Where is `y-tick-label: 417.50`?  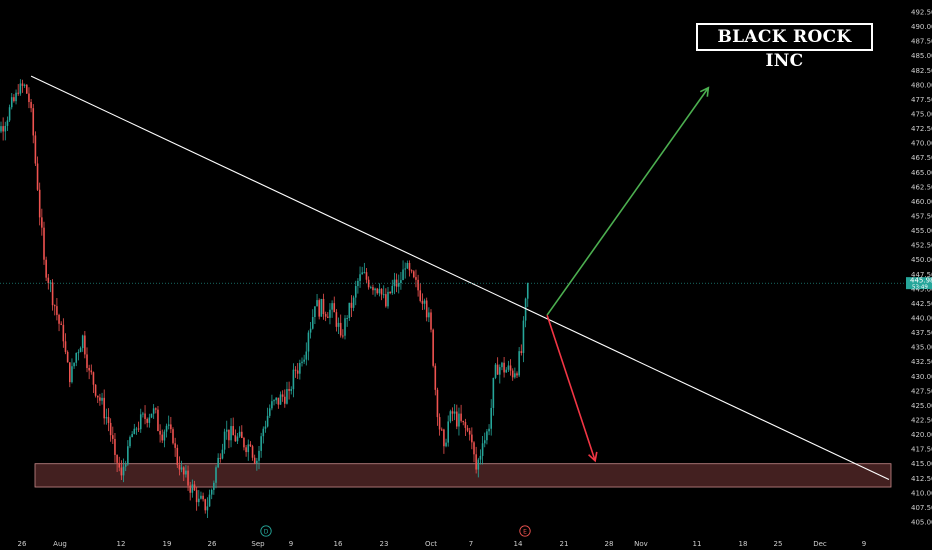
y-tick-label: 417.50 is located at coordinates (921, 450).